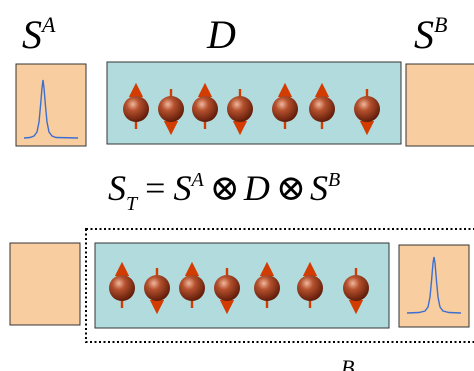 This screenshot has height=371, width=474. I want to click on label-sb: SB, so click(430, 34).